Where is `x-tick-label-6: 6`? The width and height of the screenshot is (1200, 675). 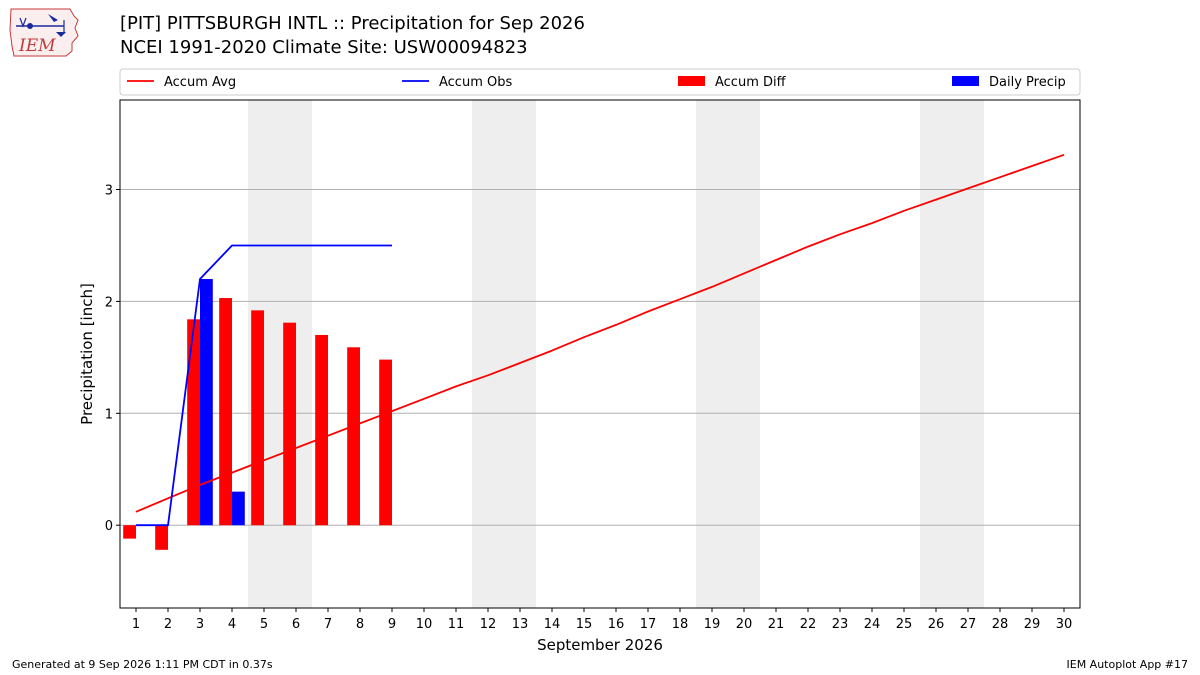 x-tick-label-6: 6 is located at coordinates (296, 624).